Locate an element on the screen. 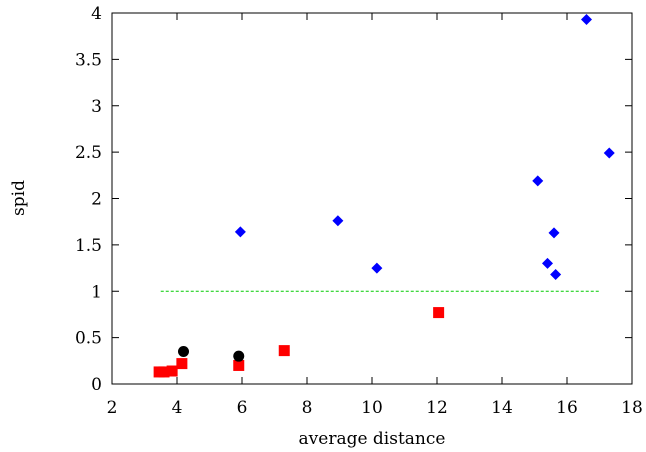 The width and height of the screenshot is (646, 452). x-tick-label: 10 is located at coordinates (372, 408).